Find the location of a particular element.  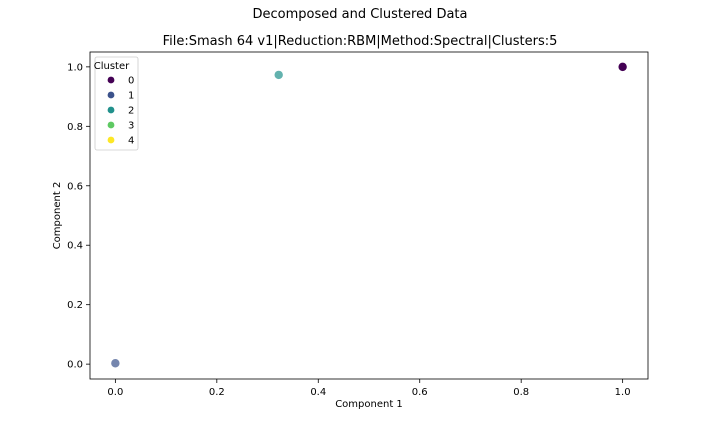

legend-box is located at coordinates (116, 103).